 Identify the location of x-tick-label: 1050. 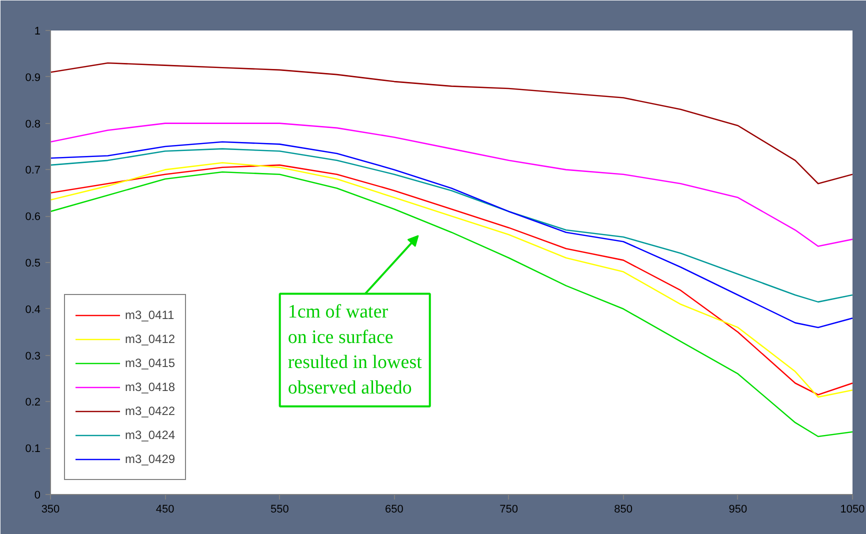
(852, 510).